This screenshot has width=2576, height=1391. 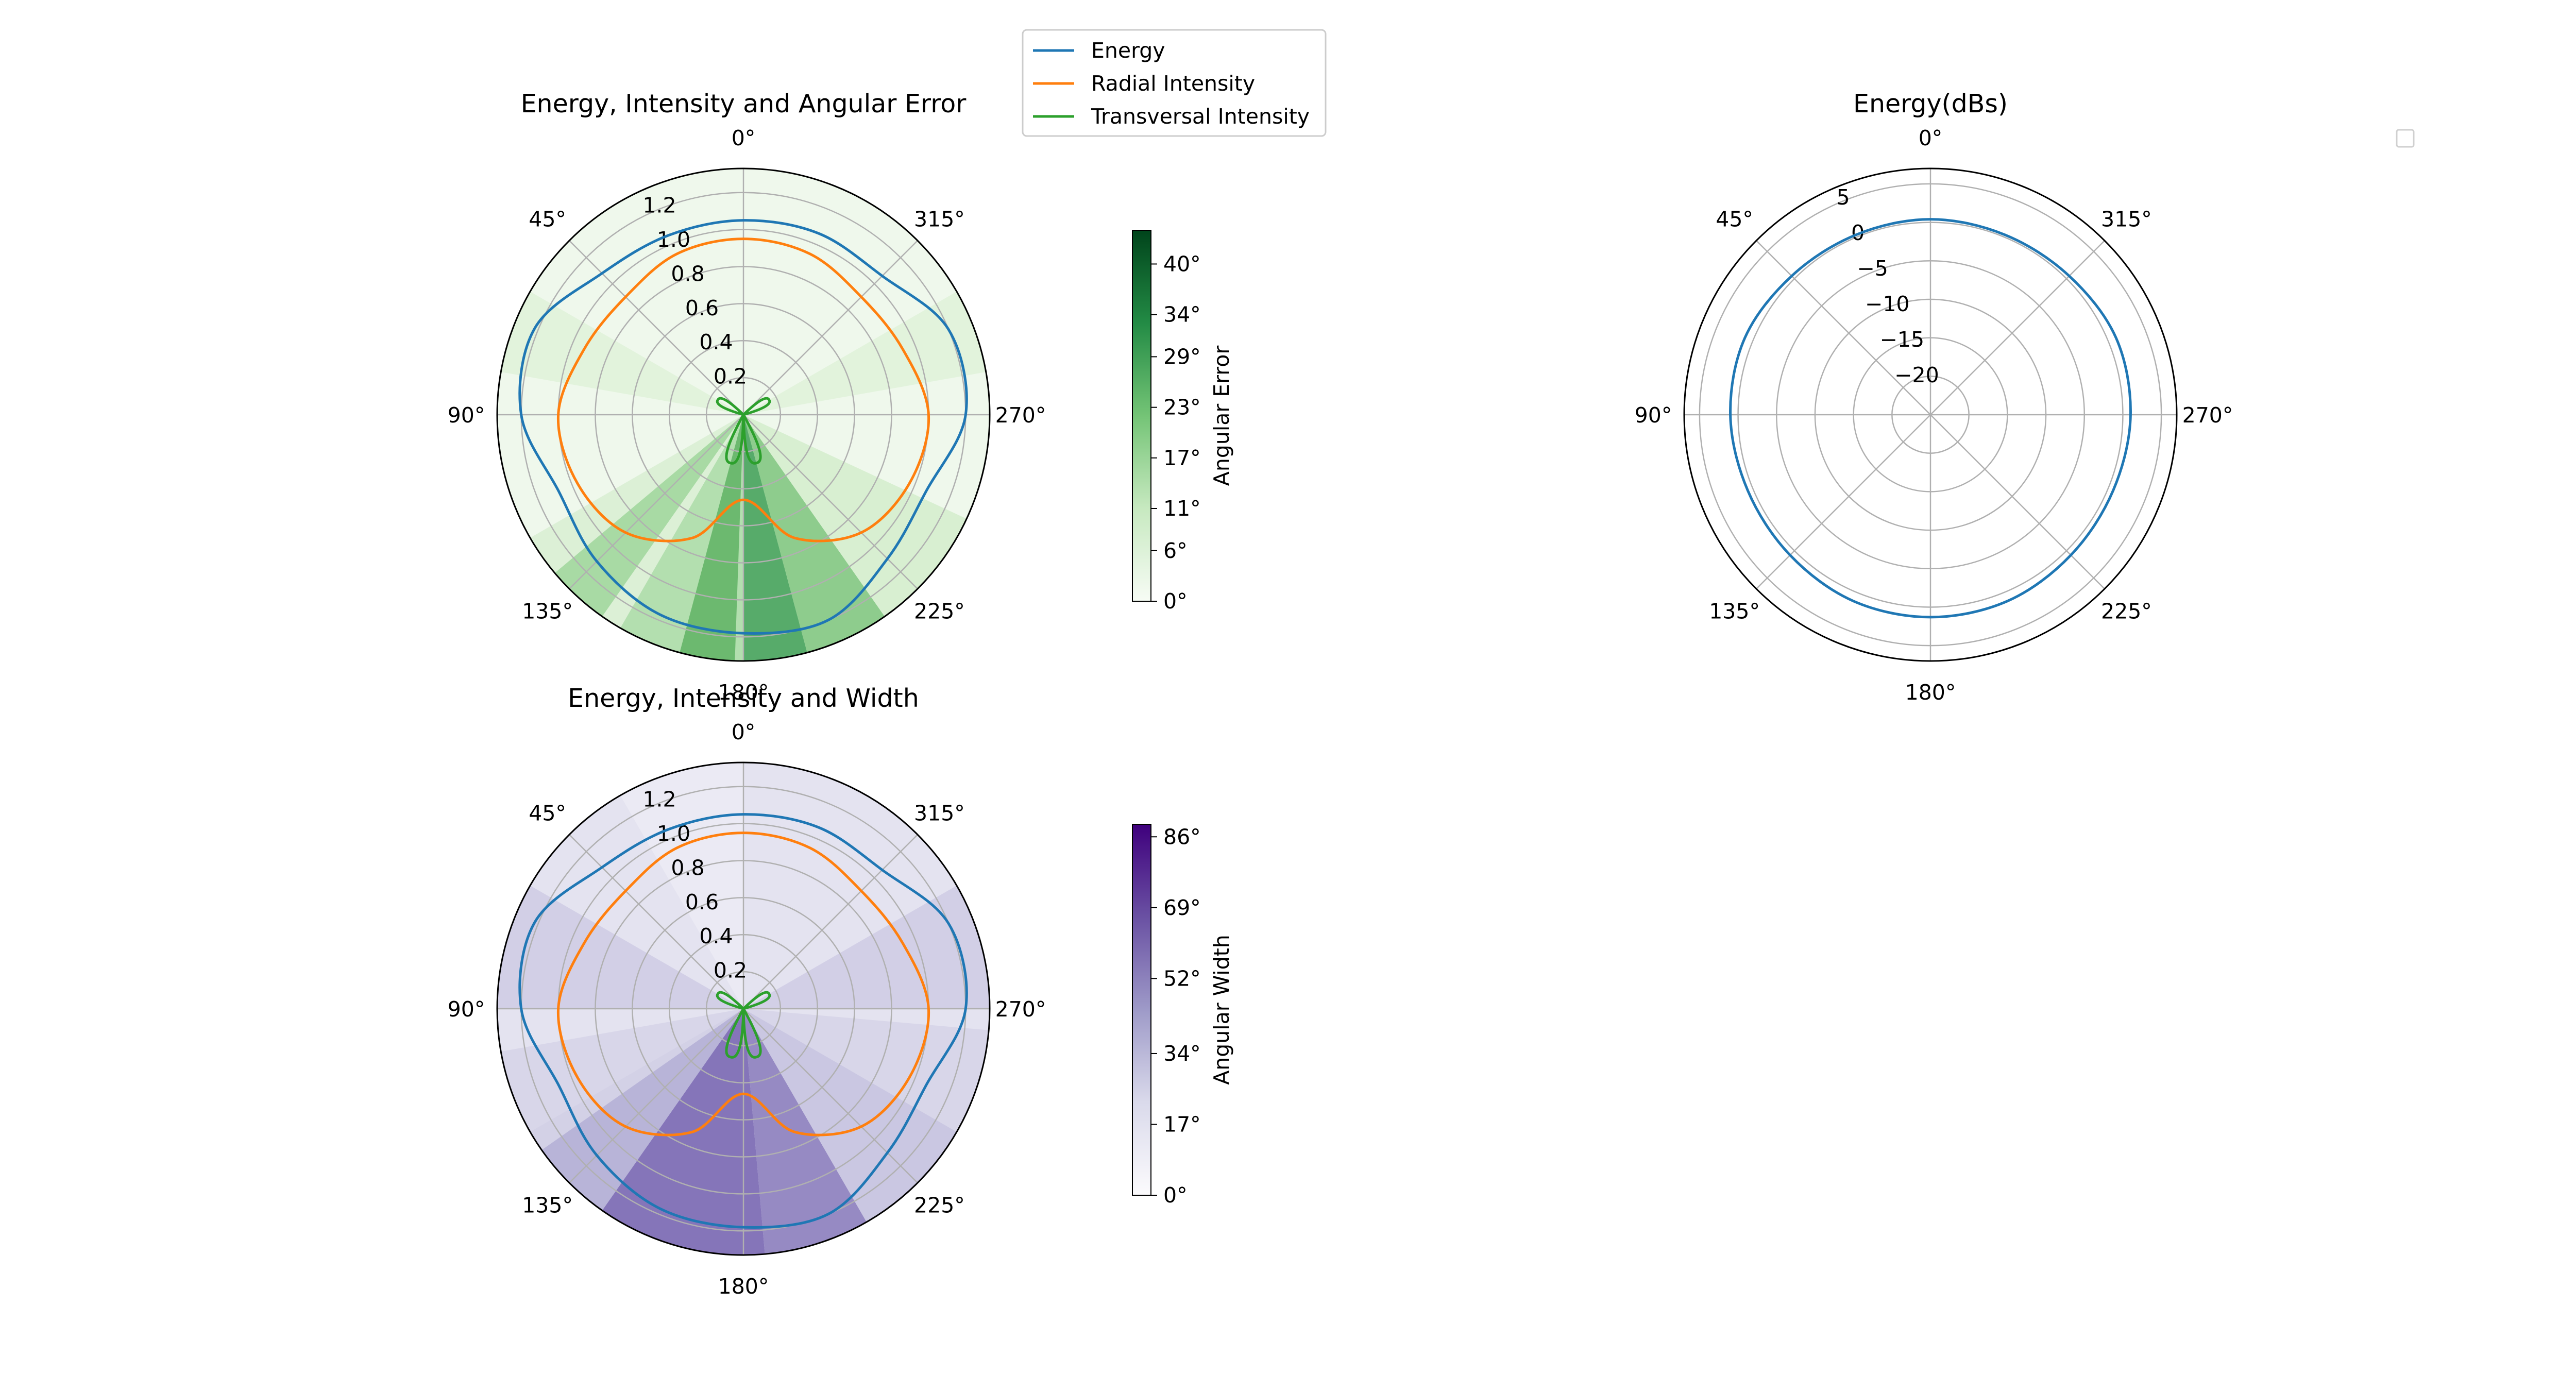 What do you see at coordinates (548, 611) in the screenshot?
I see `angle-tick-label: 135°` at bounding box center [548, 611].